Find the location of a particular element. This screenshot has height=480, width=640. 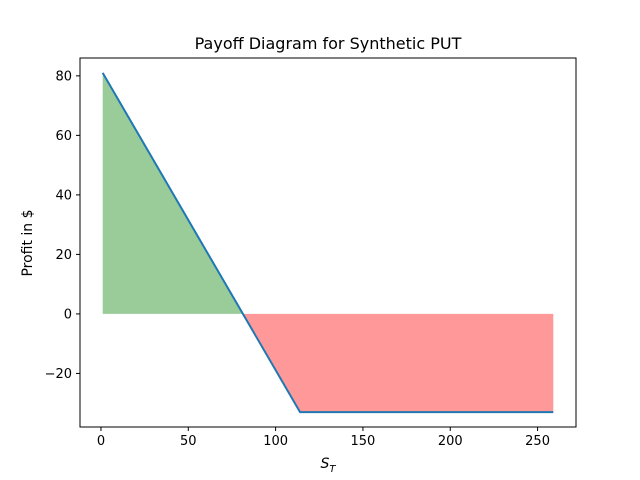

x-tick-label: 100 is located at coordinates (275, 441).